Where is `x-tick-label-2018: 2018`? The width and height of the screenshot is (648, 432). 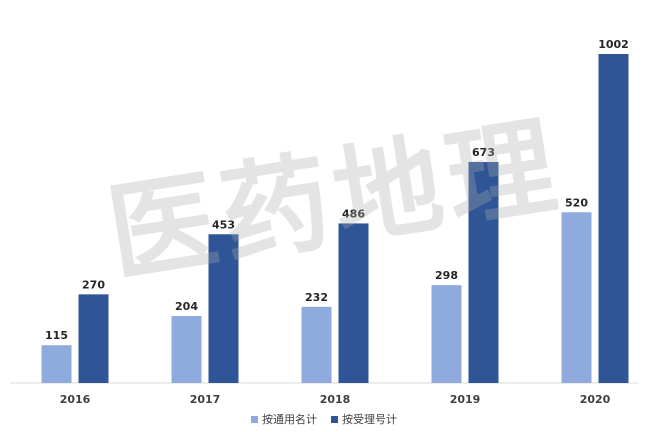
x-tick-label-2018: 2018 is located at coordinates (335, 399).